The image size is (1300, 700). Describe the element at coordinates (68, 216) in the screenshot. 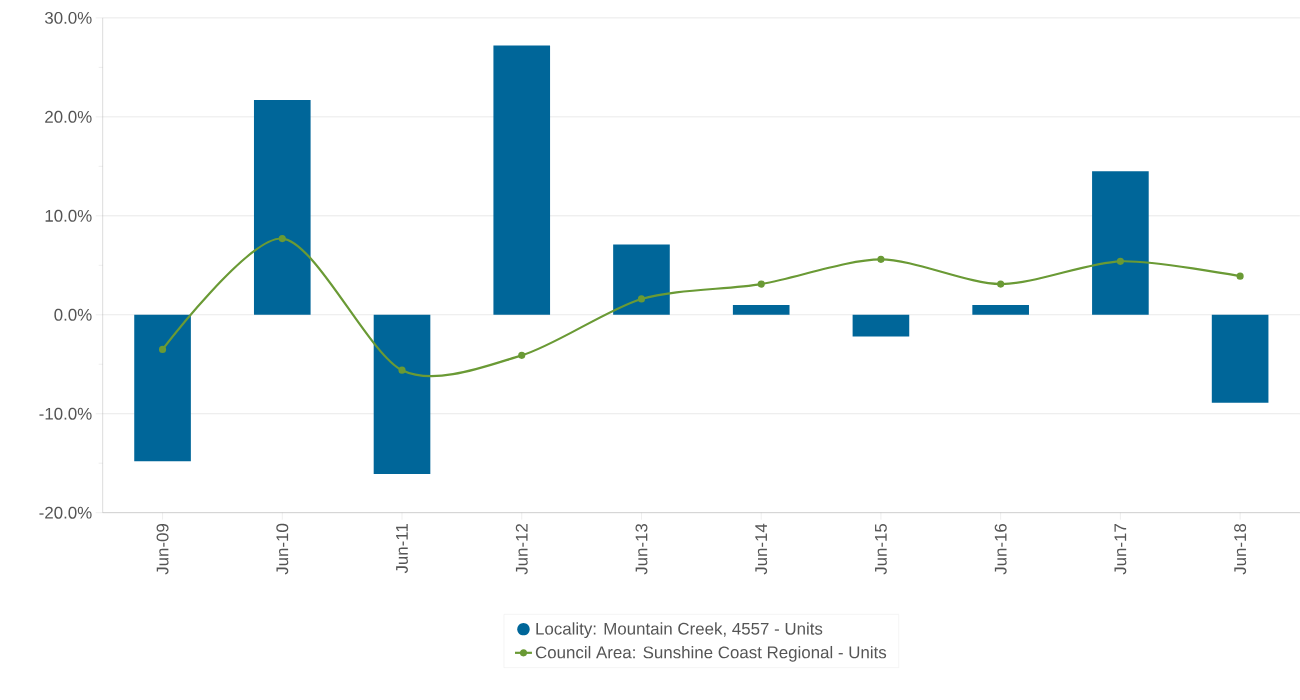

I see `y-tick-label: 10.0%` at that location.